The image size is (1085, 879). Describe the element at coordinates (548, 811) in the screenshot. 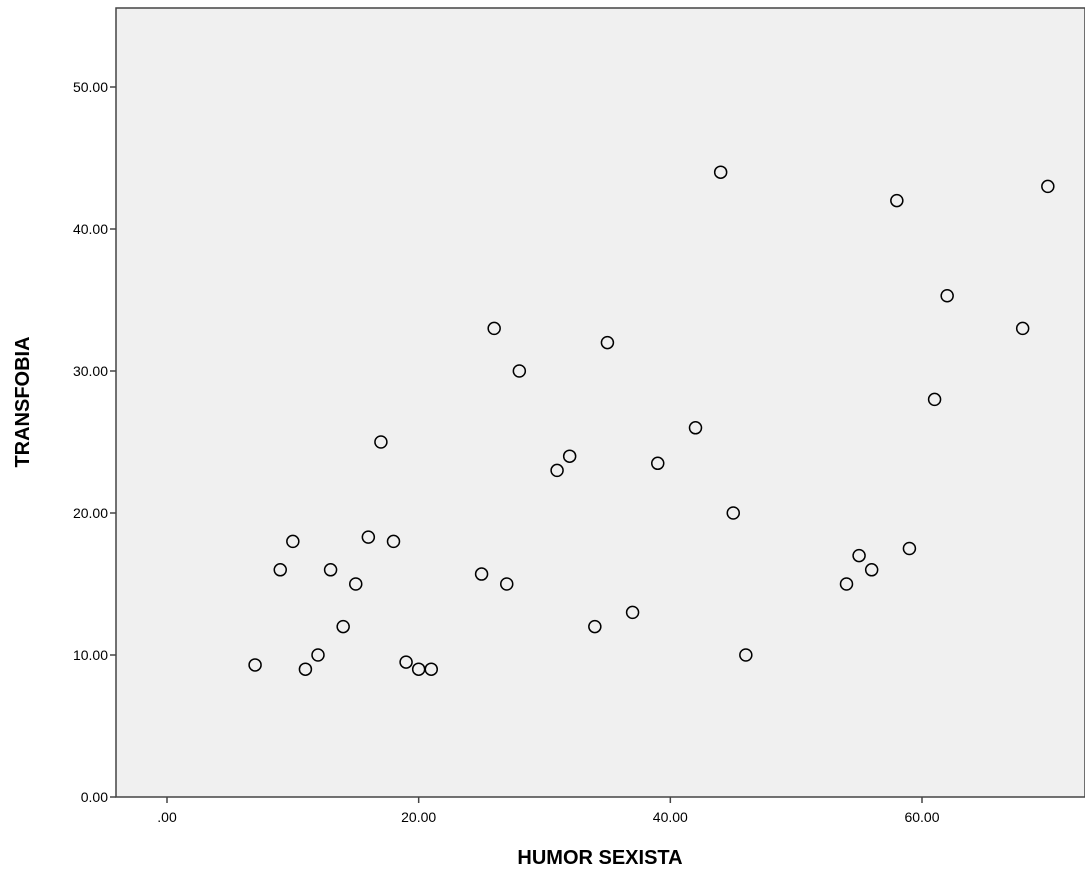

I see `x-axis: .00 20.00 40.00 60.00` at that location.